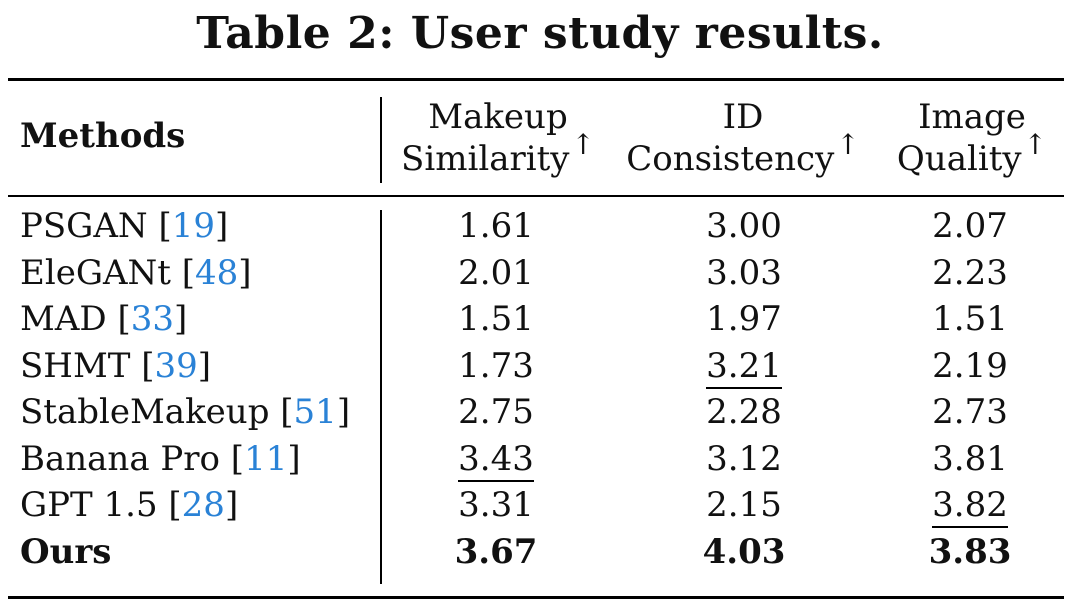 The width and height of the screenshot is (1080, 614). I want to click on method-cell: EleGANt [48], so click(136, 272).